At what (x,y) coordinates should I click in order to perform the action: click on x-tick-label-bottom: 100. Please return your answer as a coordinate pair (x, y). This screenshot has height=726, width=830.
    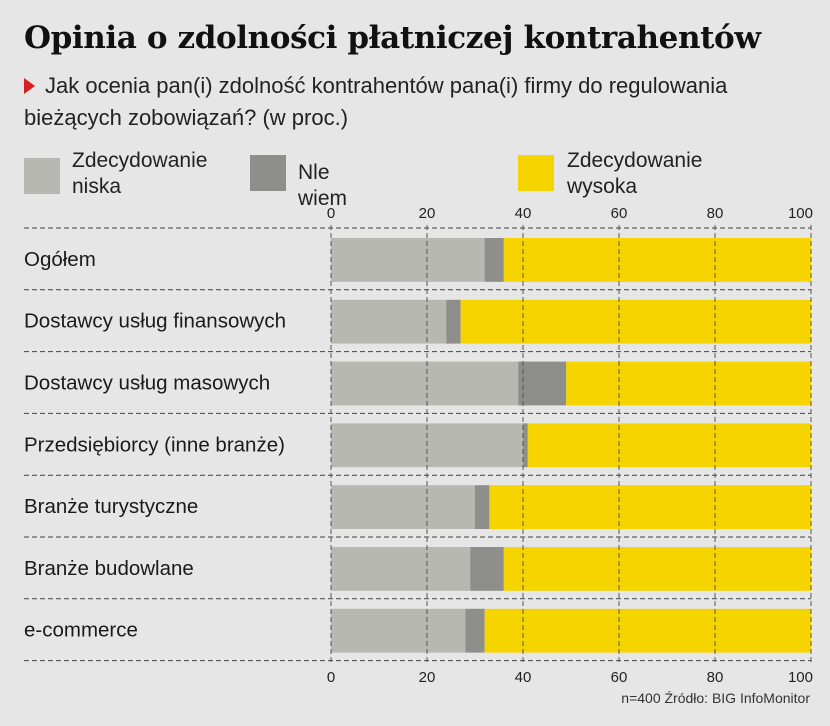
    Looking at the image, I should click on (800, 677).